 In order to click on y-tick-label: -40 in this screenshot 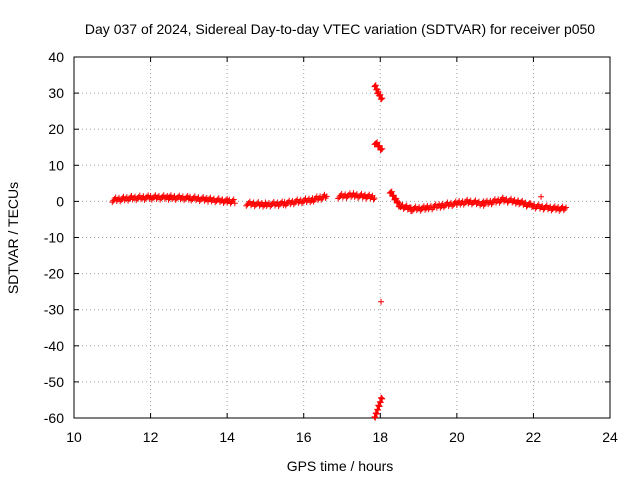, I will do `click(54, 346)`.